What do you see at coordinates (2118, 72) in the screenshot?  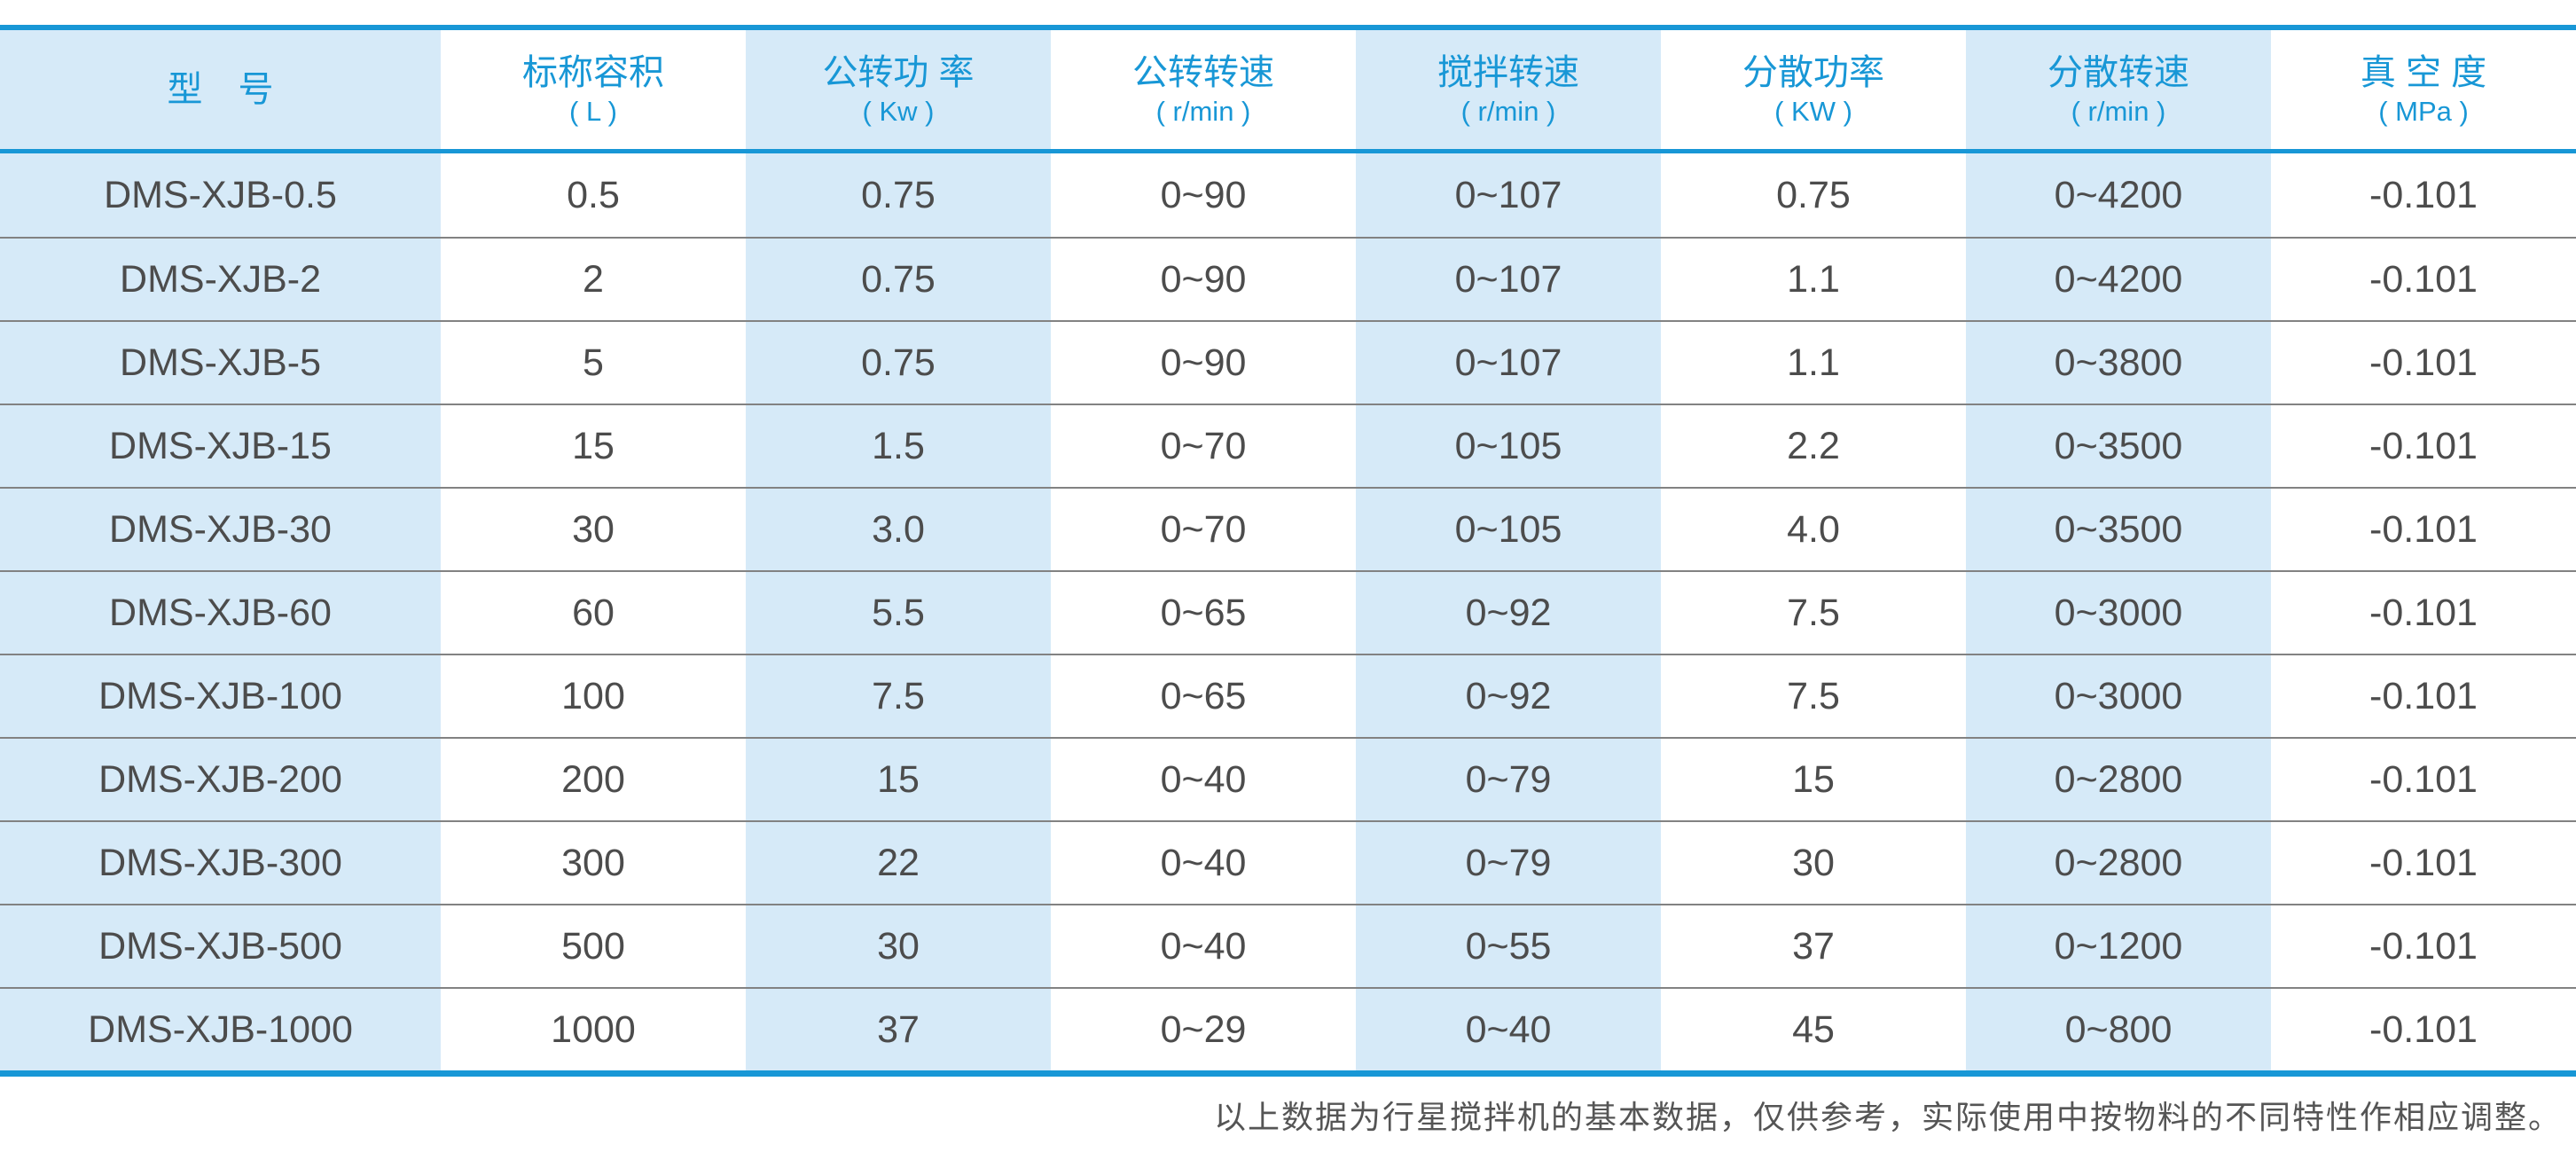 I see `header-label: 分散转速` at bounding box center [2118, 72].